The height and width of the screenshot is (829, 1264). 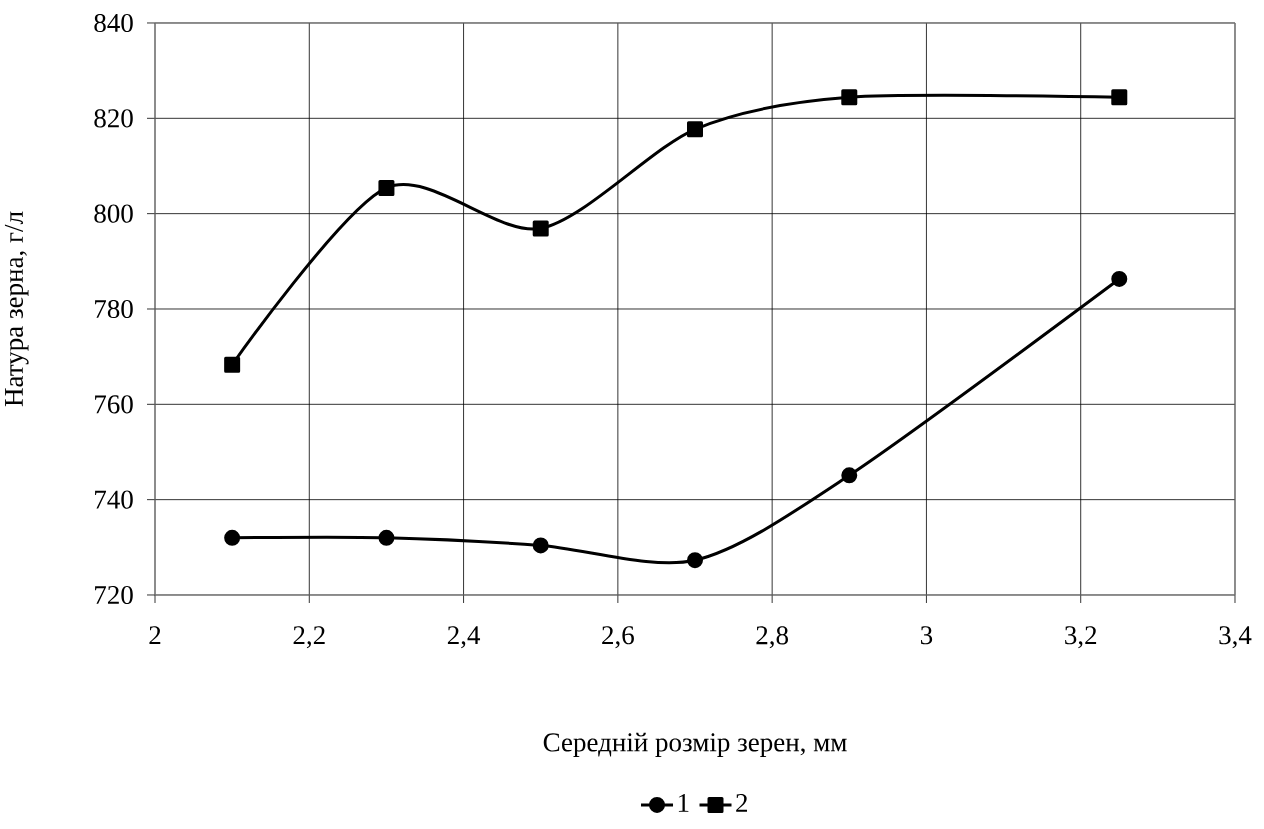 I want to click on x-tick-label: 3,2, so click(x=1081, y=637).